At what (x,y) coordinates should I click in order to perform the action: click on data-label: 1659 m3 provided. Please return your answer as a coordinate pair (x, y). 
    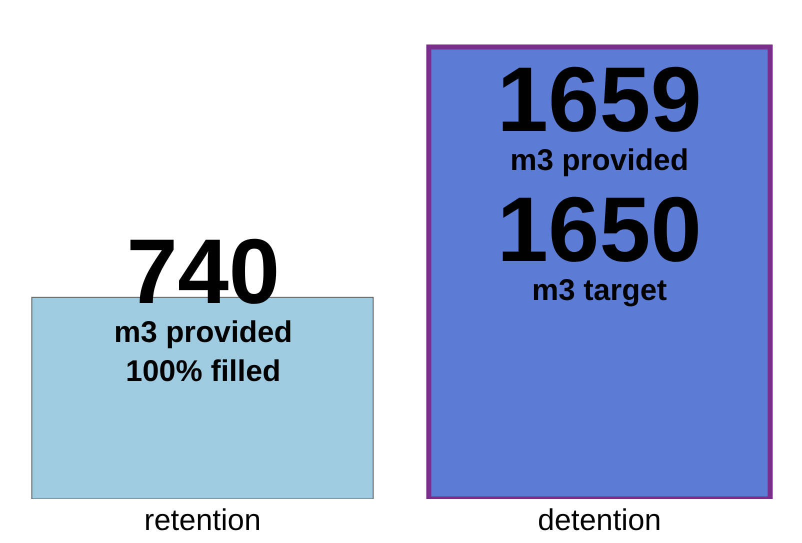
    Looking at the image, I should click on (599, 113).